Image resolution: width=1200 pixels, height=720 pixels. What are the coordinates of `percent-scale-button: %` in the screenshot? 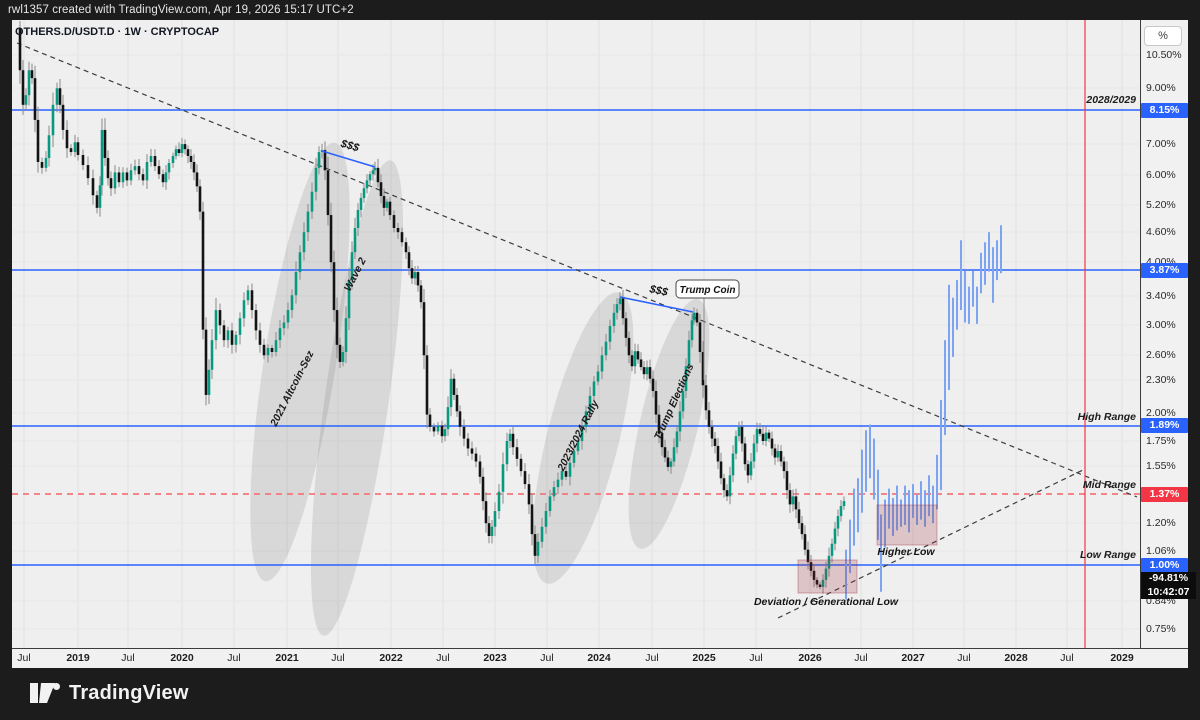 It's located at (1163, 36).